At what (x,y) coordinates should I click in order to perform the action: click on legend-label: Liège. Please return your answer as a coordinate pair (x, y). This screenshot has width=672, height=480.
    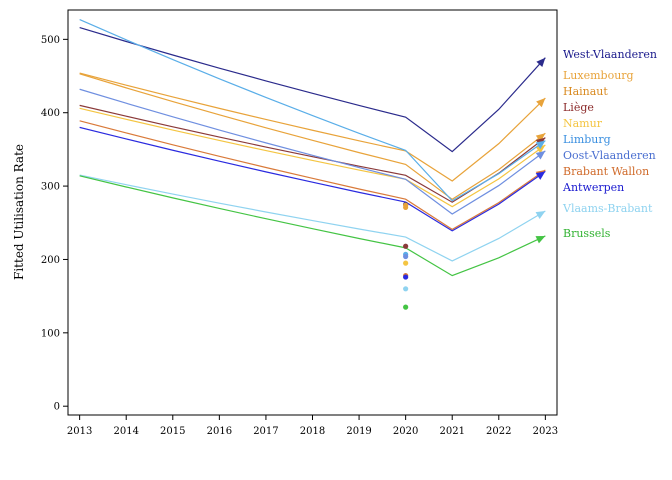
    Looking at the image, I should click on (578, 107).